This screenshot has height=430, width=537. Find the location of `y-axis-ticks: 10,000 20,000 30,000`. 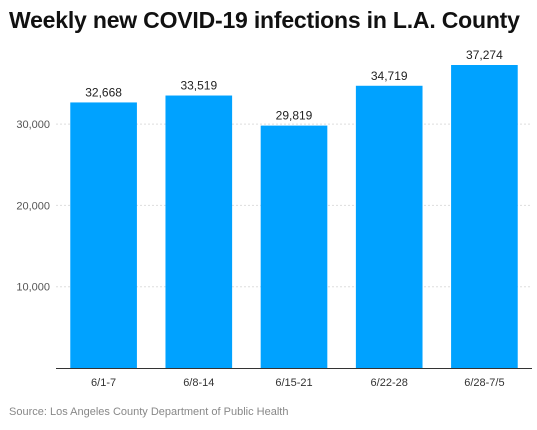

y-axis-ticks: 10,000 20,000 30,000 is located at coordinates (33, 206).